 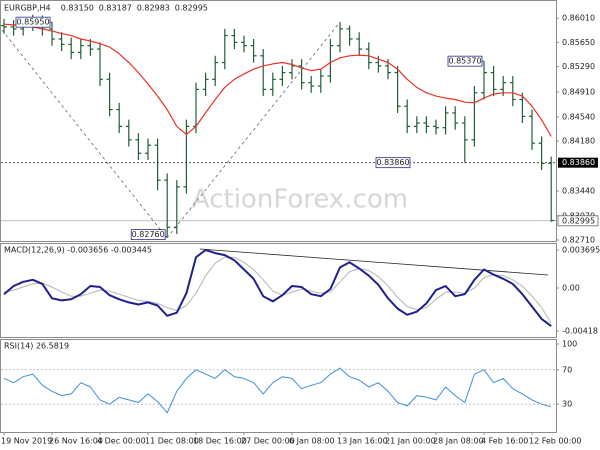 What do you see at coordinates (581, 250) in the screenshot?
I see `y-tick-label: 0.003695` at bounding box center [581, 250].